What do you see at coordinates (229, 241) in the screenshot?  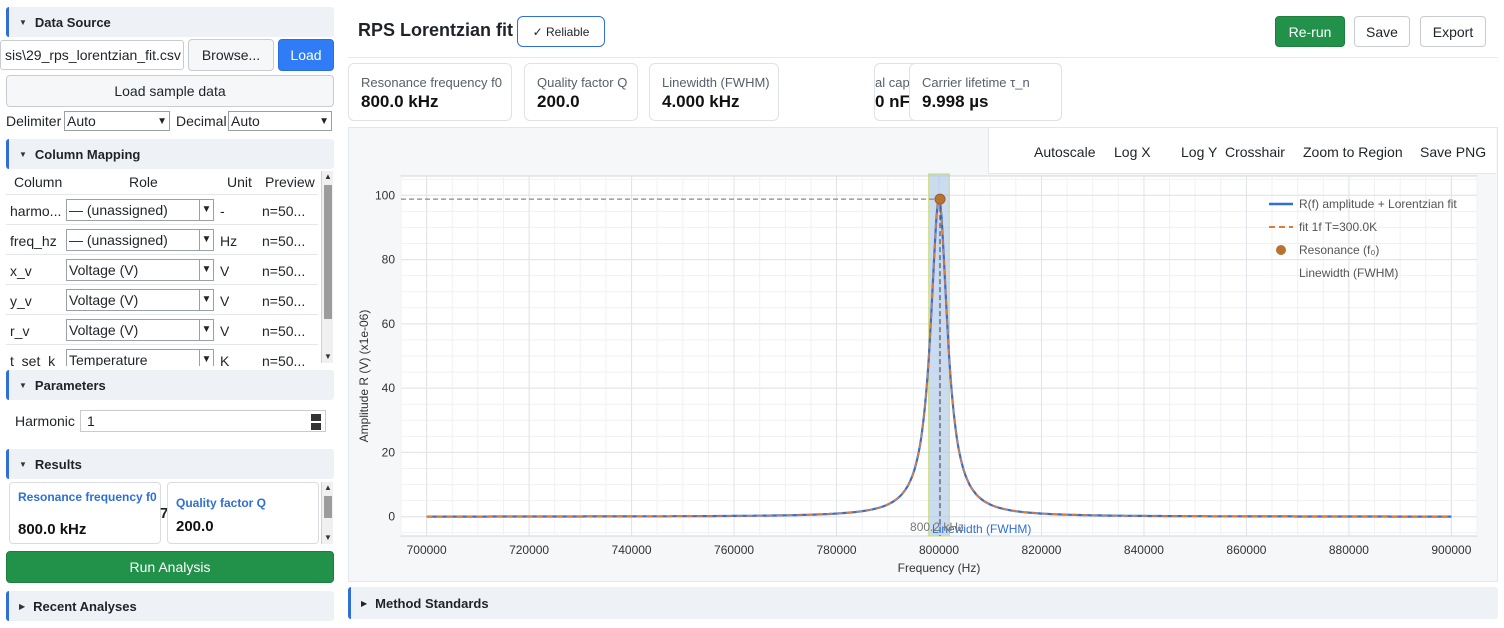 I see `unit-cell: Hz` at bounding box center [229, 241].